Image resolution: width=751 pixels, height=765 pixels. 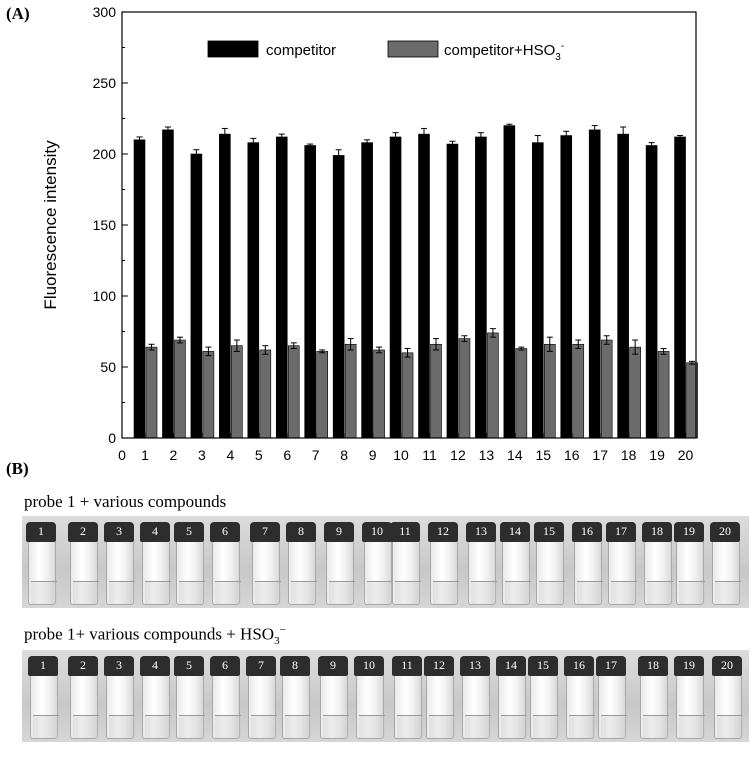 What do you see at coordinates (339, 531) in the screenshot?
I see `vial-number-label: 9` at bounding box center [339, 531].